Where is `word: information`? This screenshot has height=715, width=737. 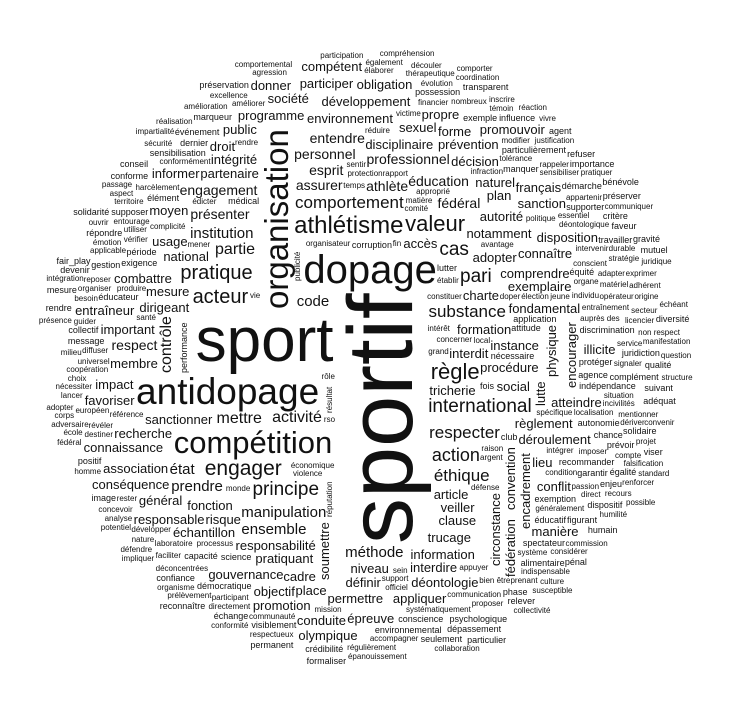 word: information is located at coordinates (442, 554).